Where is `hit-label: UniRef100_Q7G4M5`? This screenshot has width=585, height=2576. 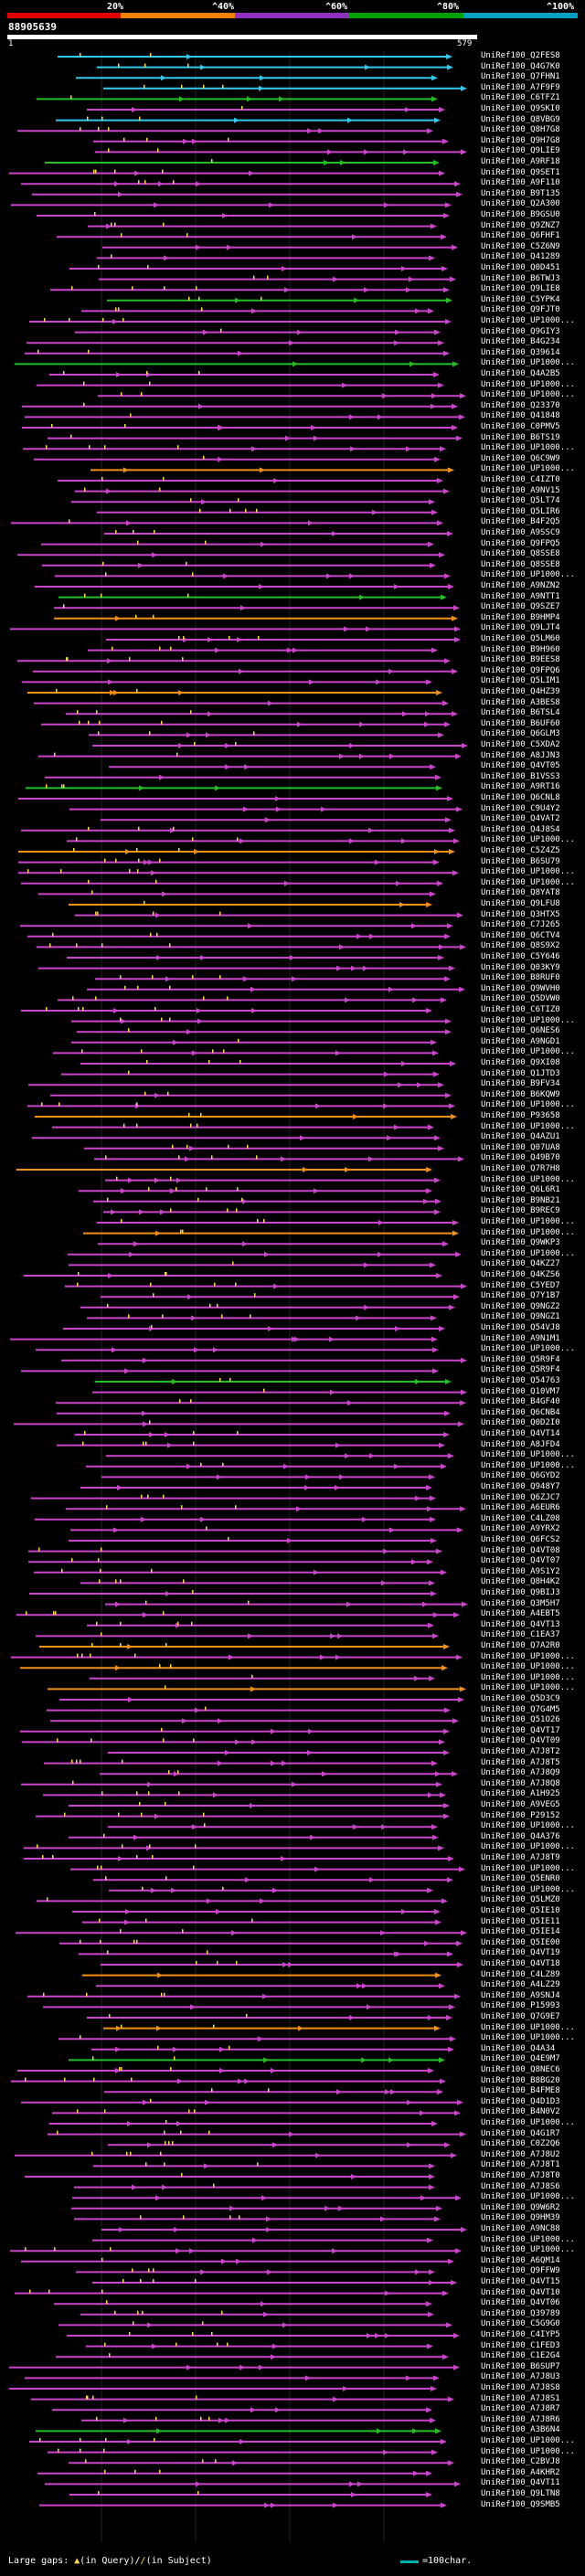 hit-label: UniRef100_Q7G4M5 is located at coordinates (520, 1709).